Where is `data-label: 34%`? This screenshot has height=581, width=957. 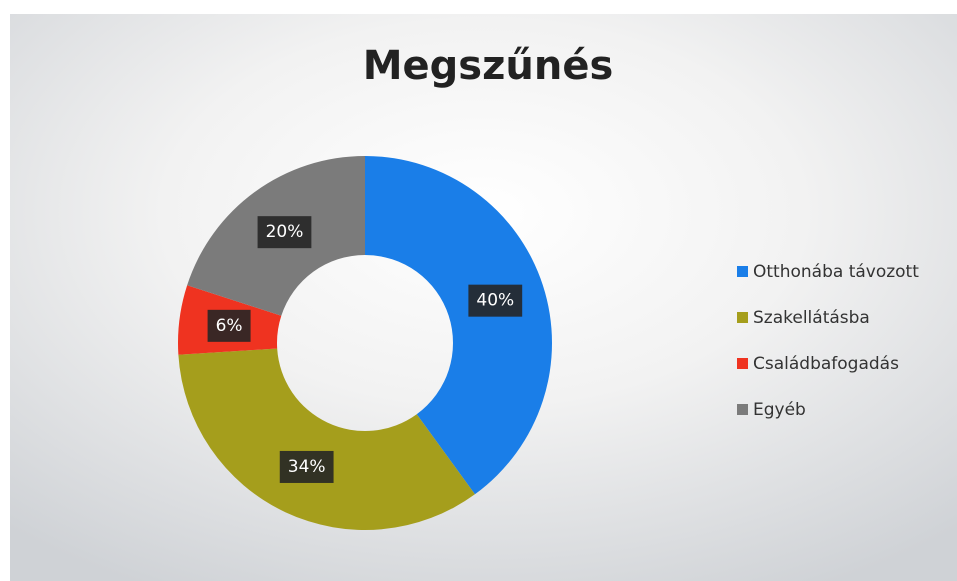 data-label: 34% is located at coordinates (307, 467).